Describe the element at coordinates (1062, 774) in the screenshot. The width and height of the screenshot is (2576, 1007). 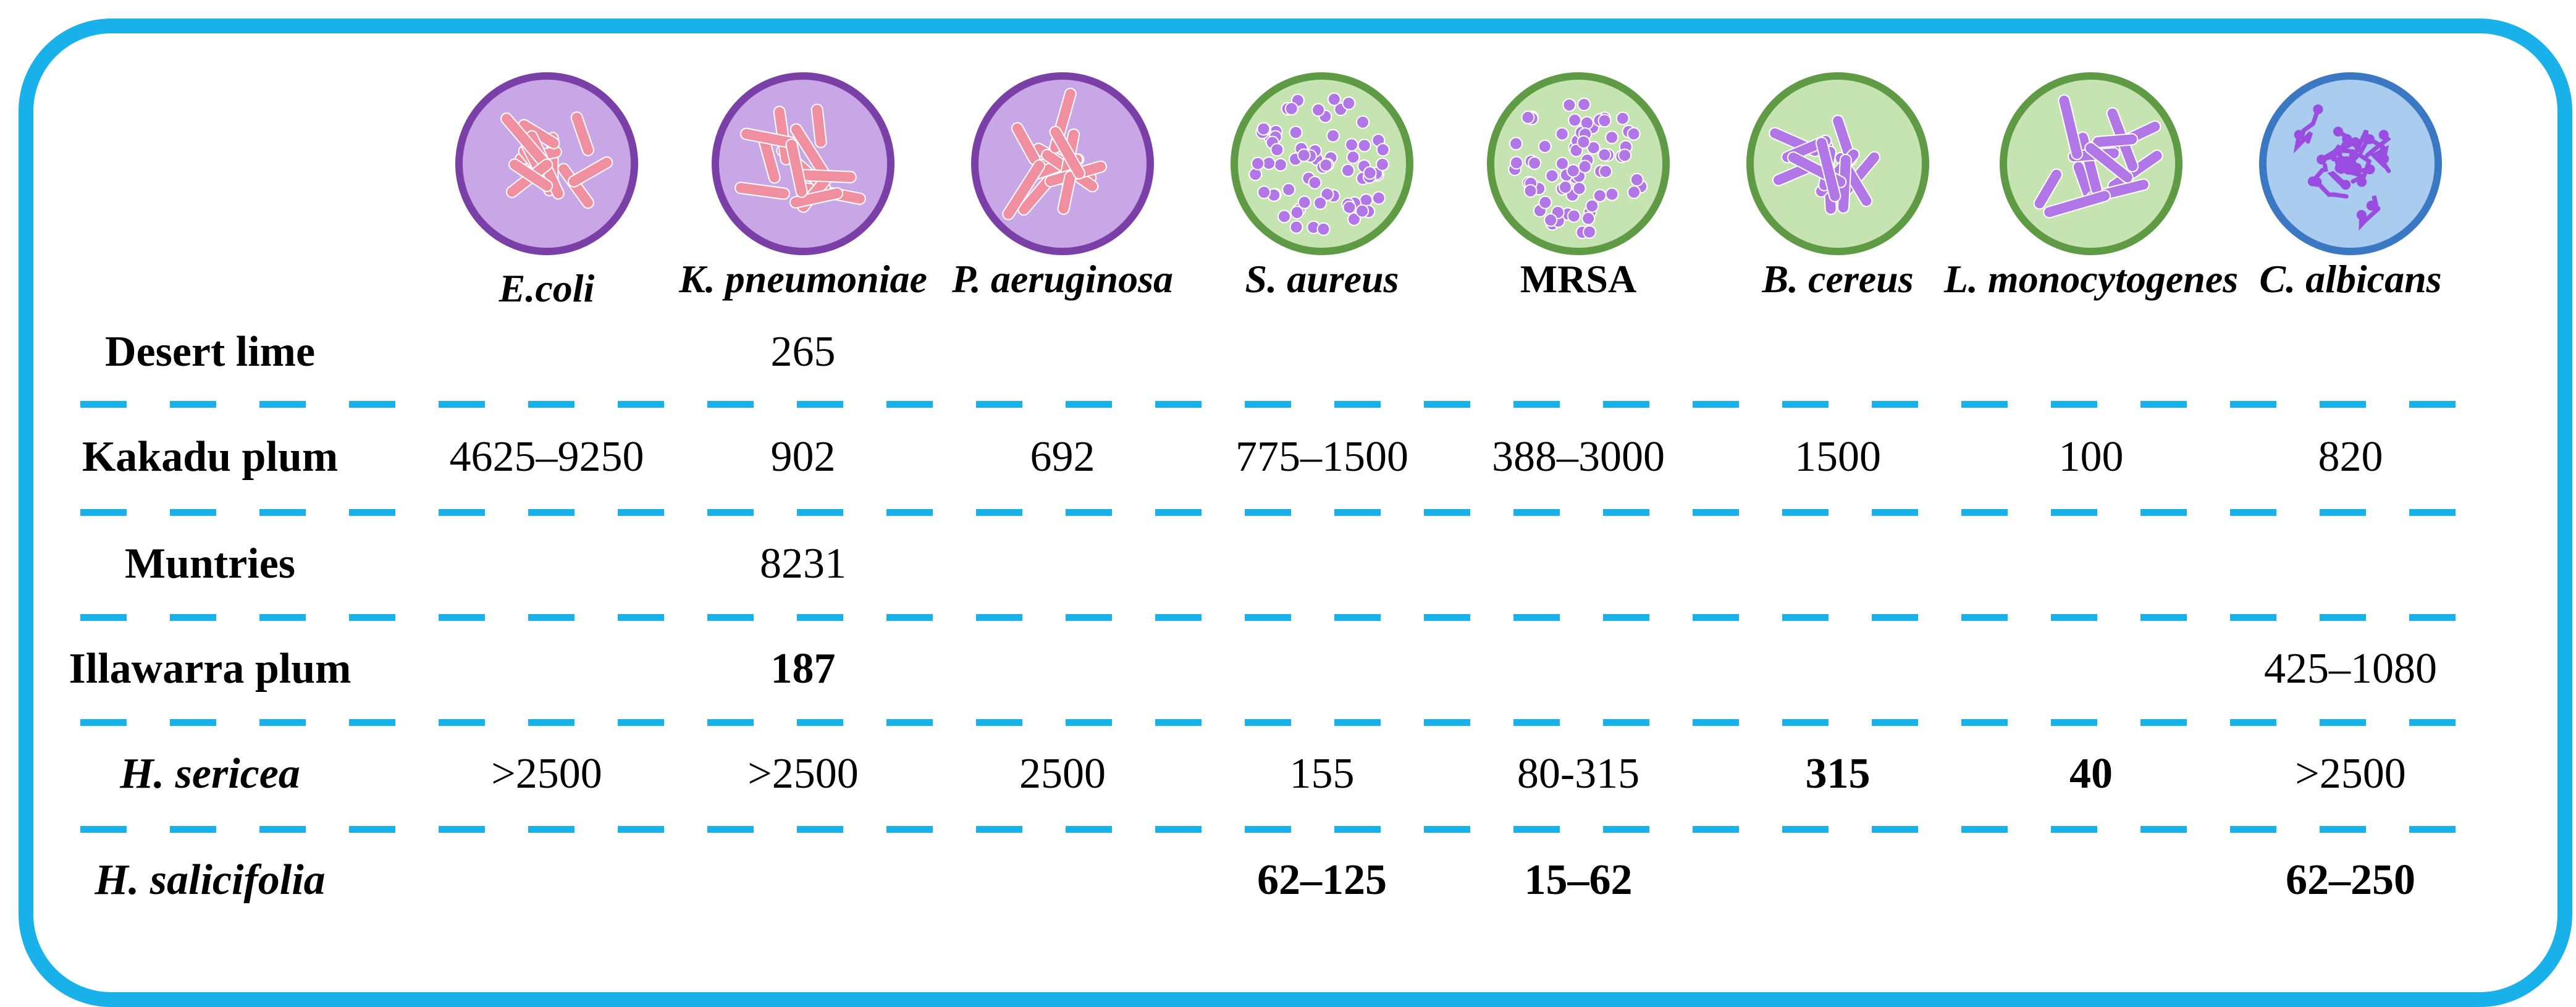
I see `mic-value: 2500` at that location.